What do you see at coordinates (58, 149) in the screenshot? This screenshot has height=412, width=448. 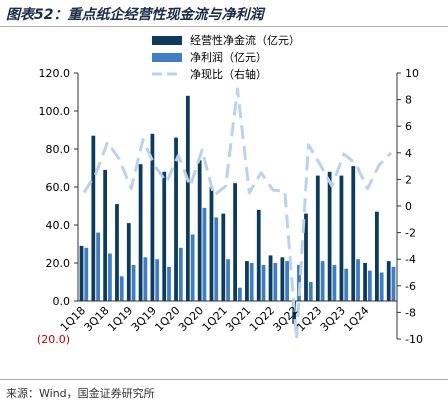 I see `y-left-tick-label: 80.0` at bounding box center [58, 149].